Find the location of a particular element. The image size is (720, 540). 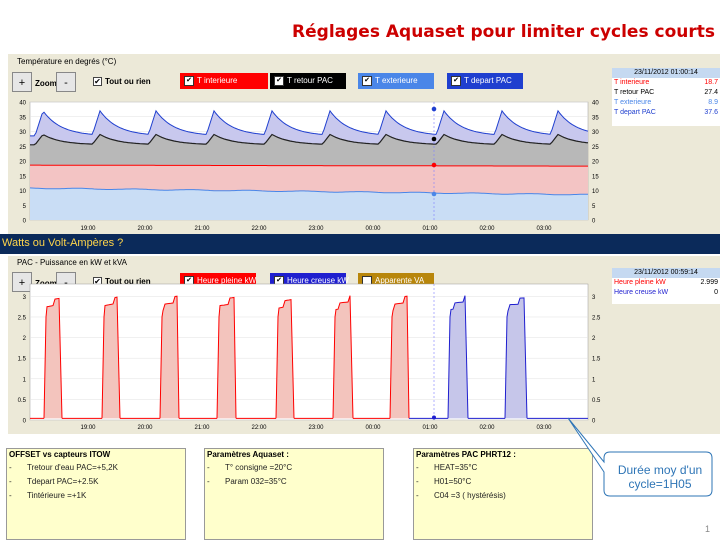

legend-label: Apparente VA is located at coordinates (400, 280).